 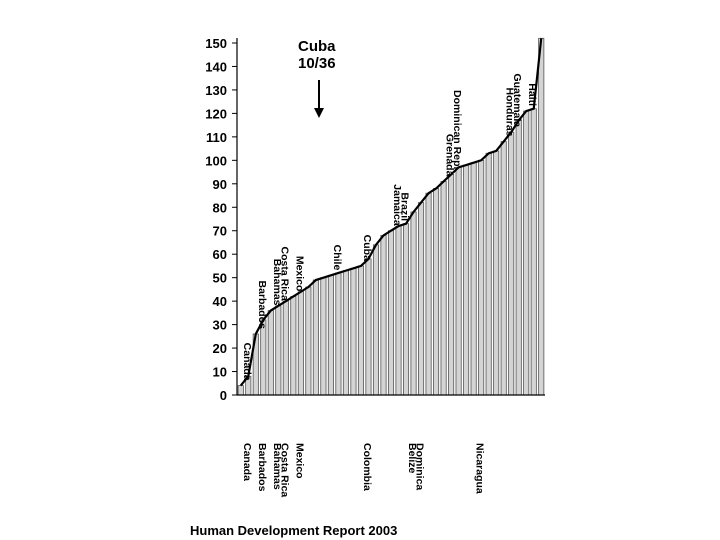 I want to click on y-tick-label: 0, so click(x=223, y=395).